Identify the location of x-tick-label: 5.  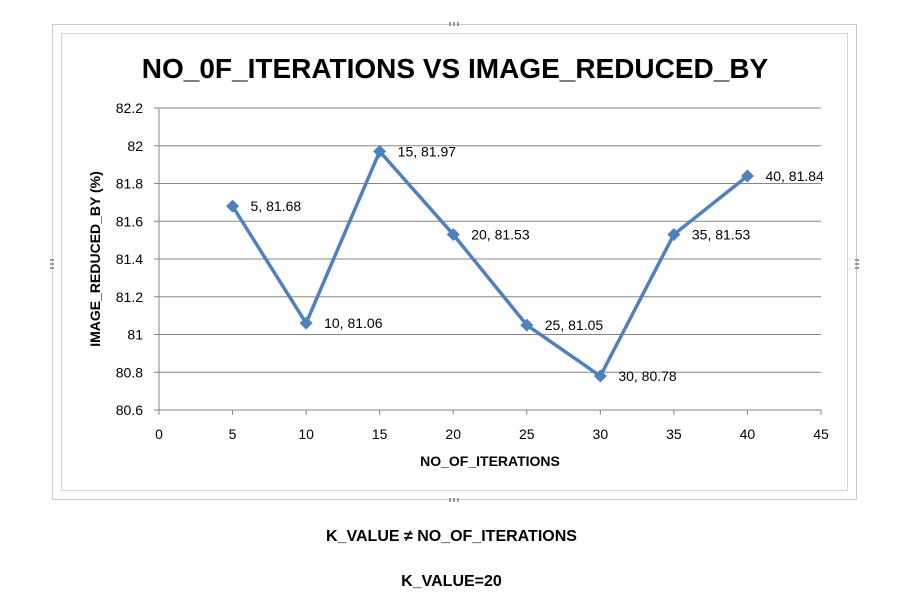
(233, 434).